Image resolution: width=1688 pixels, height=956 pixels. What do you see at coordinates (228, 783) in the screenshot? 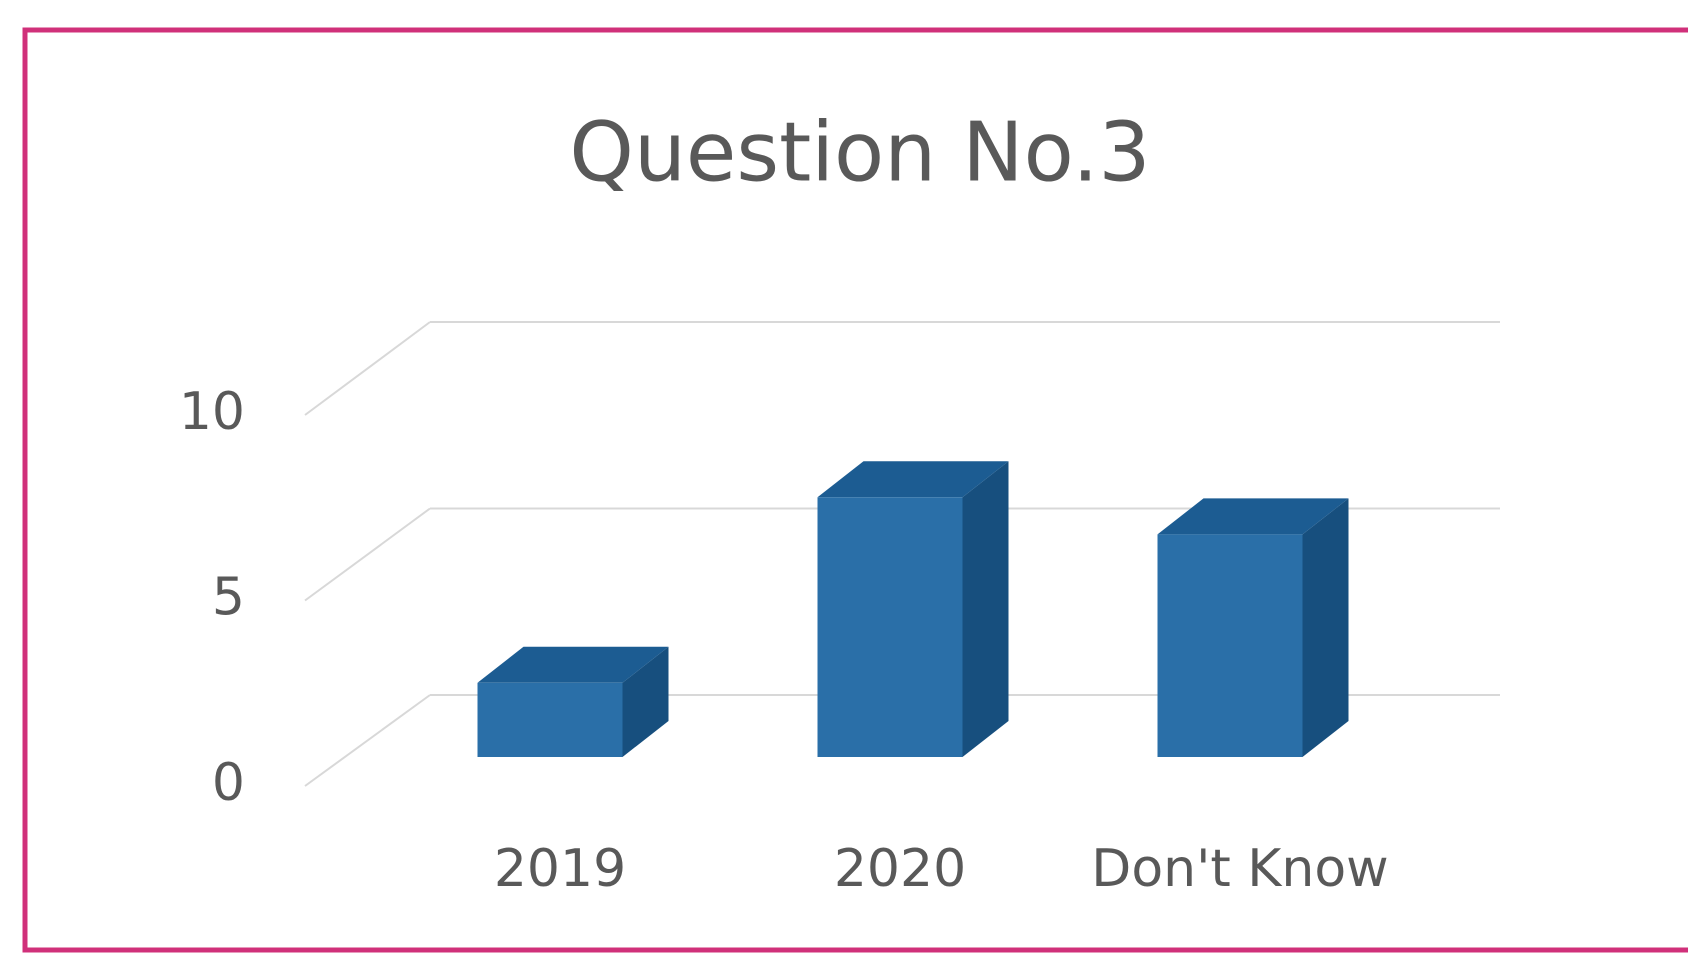
I see `y-tick-label: 0` at bounding box center [228, 783].